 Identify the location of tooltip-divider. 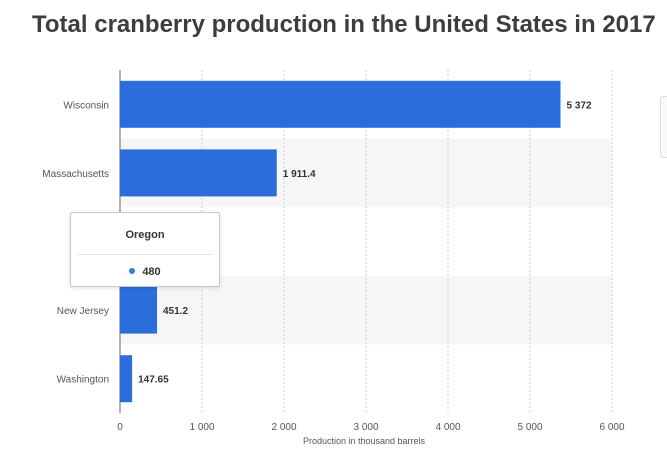
(145, 254).